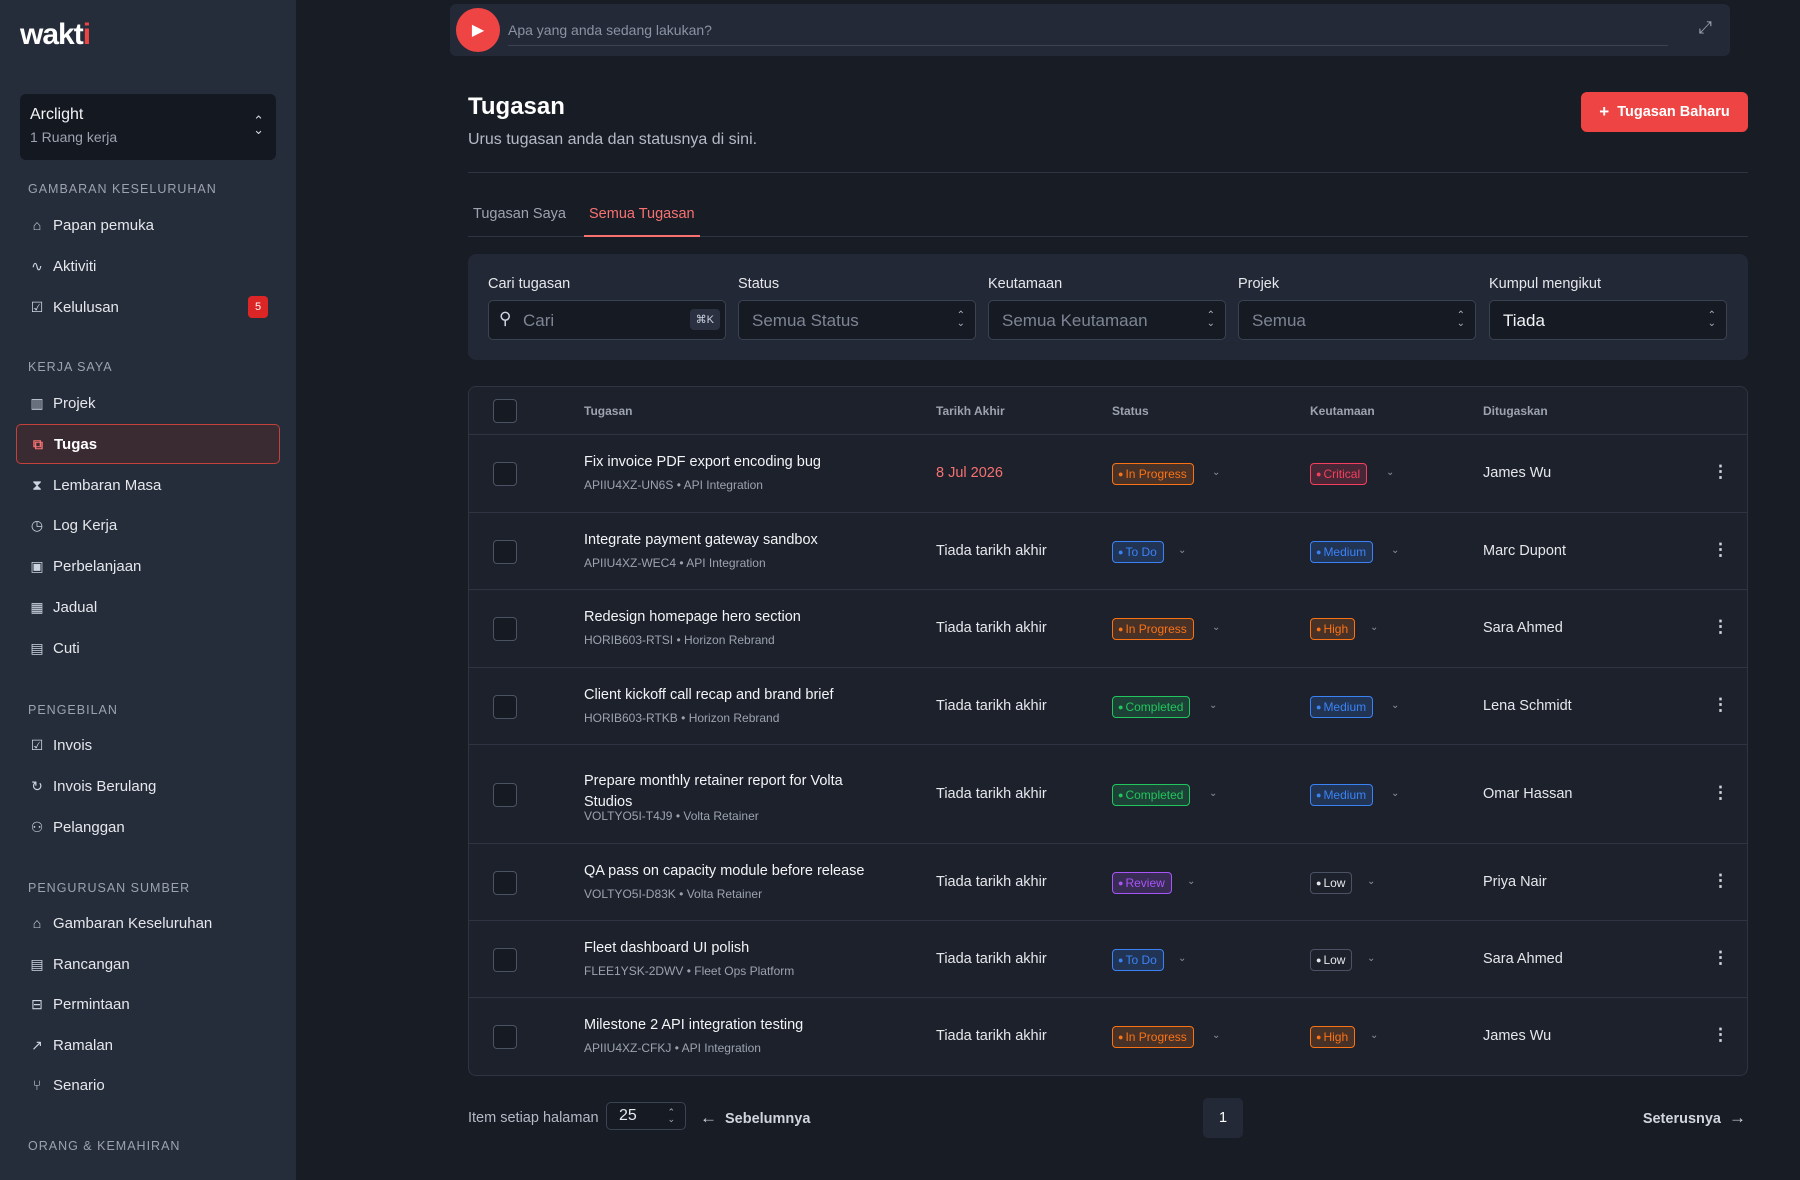  What do you see at coordinates (1333, 1036) in the screenshot?
I see `priority-badge: ● High` at bounding box center [1333, 1036].